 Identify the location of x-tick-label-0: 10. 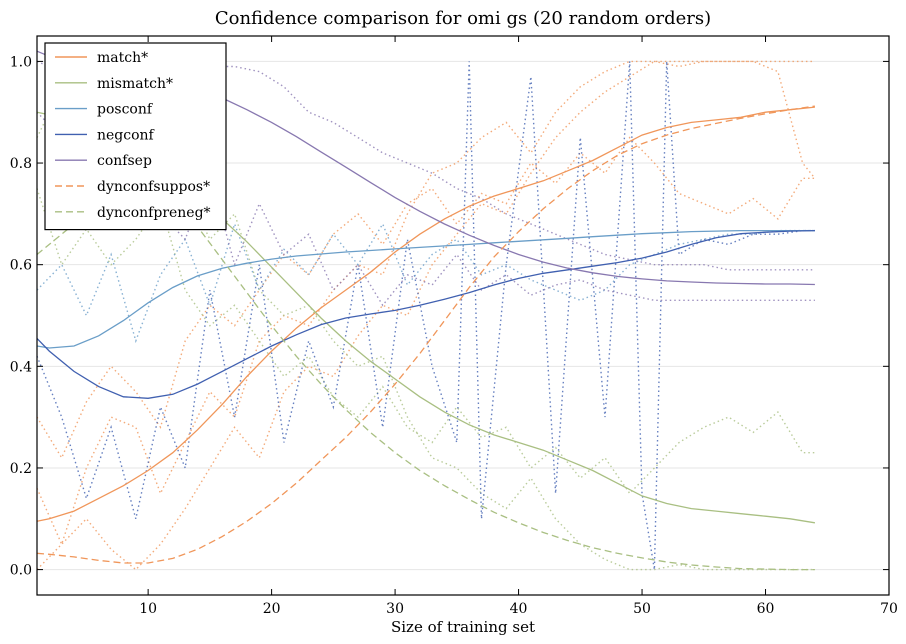
(148, 609).